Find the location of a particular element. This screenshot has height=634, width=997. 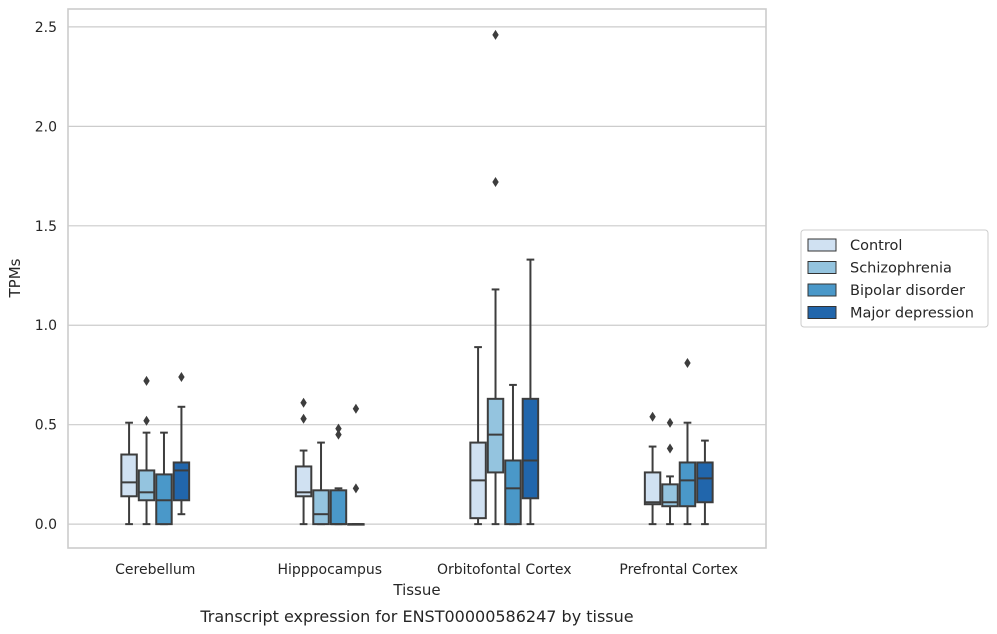

y-tick-label: 2.0 is located at coordinates (46, 127).